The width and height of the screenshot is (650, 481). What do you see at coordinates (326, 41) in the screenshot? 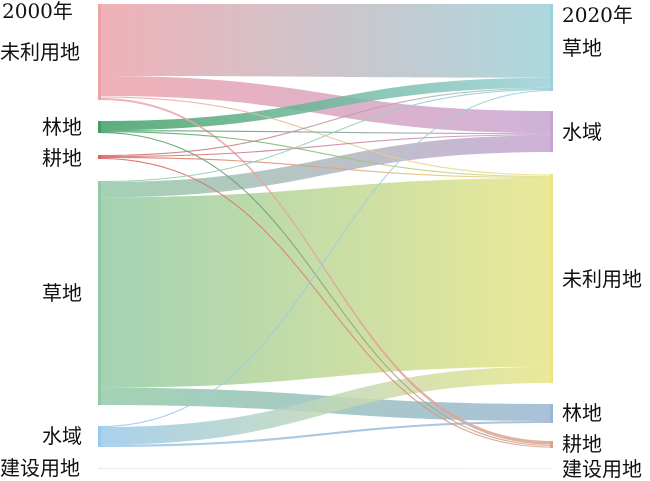
I see `link-l-unused-to-r-grass` at bounding box center [326, 41].